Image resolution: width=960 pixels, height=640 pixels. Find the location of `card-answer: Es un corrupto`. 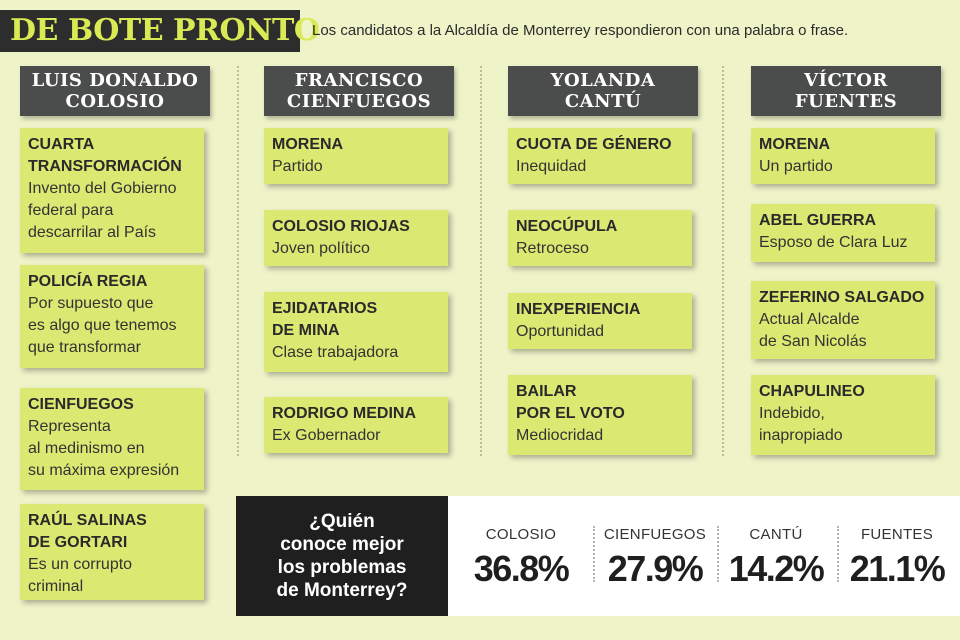

card-answer: Es un corrupto is located at coordinates (80, 564).